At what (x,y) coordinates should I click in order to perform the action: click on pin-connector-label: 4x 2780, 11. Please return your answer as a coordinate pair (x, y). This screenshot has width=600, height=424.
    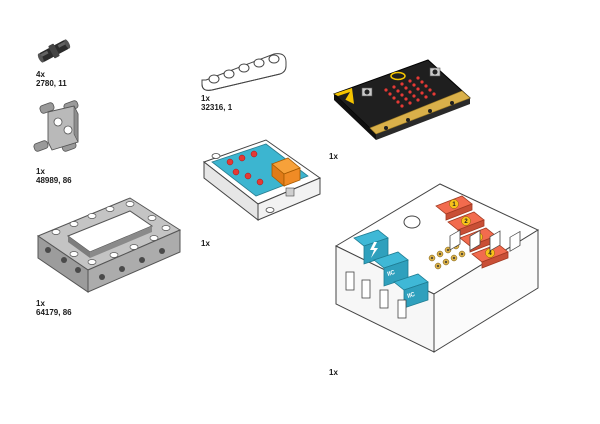
    Looking at the image, I should click on (51, 79).